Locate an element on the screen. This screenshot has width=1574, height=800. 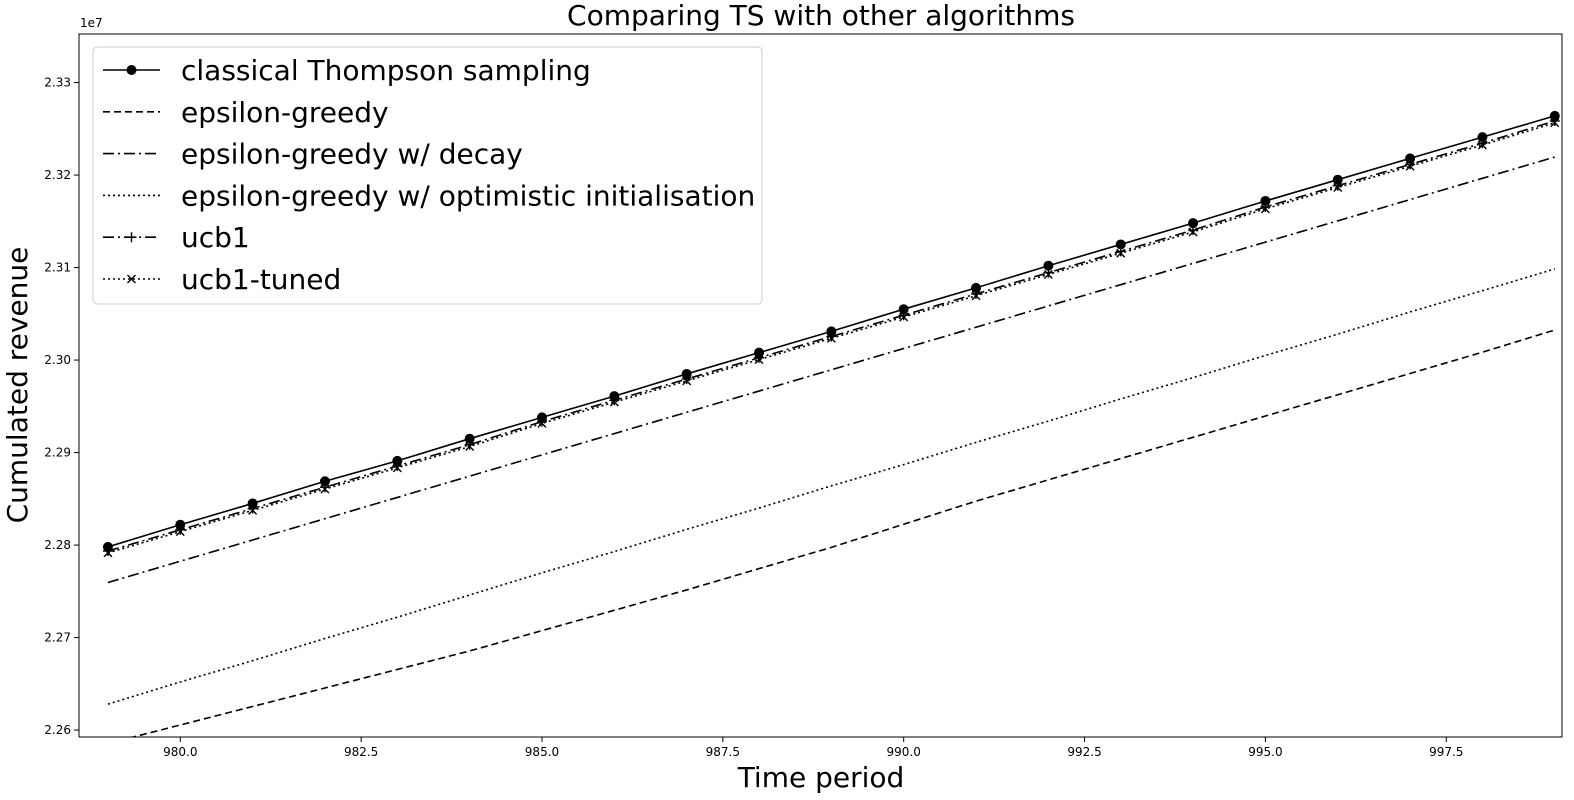
legend-entry: ucb1 is located at coordinates (176, 237).